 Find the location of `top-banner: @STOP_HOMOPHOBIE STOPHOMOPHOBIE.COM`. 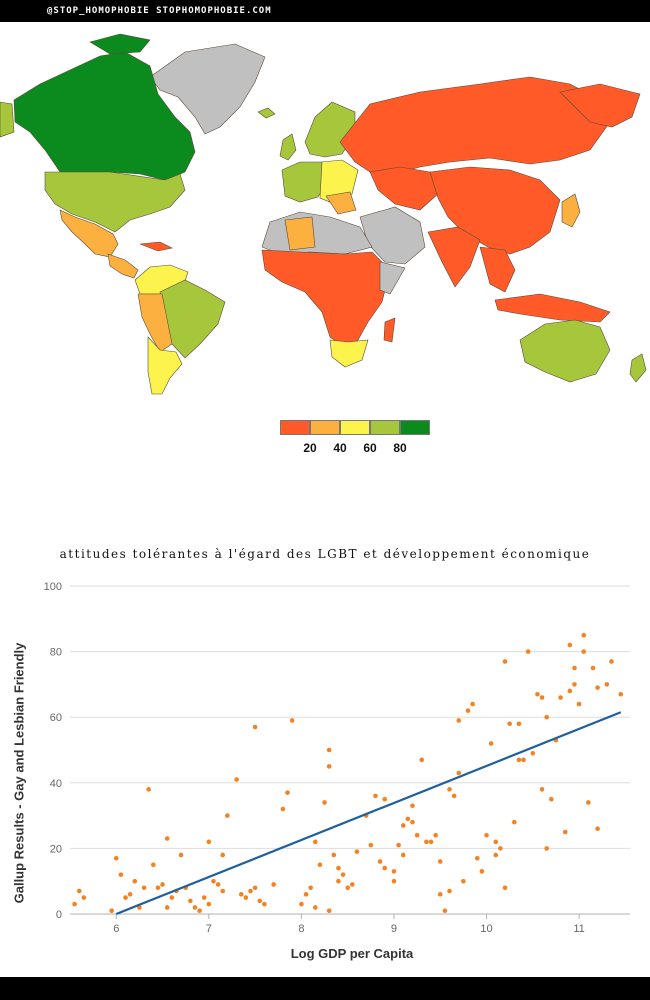

top-banner: @STOP_HOMOPHOBIE STOPHOMOPHOBIE.COM is located at coordinates (325, 11).